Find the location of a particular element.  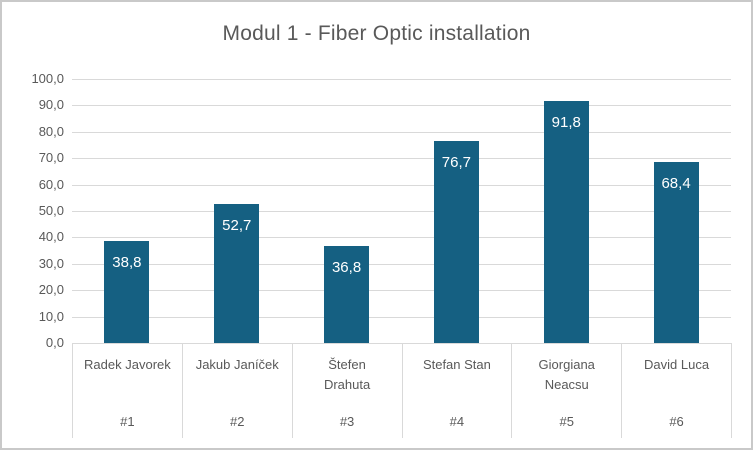

x-axis-category-name: Stefan Stan is located at coordinates (456, 364).